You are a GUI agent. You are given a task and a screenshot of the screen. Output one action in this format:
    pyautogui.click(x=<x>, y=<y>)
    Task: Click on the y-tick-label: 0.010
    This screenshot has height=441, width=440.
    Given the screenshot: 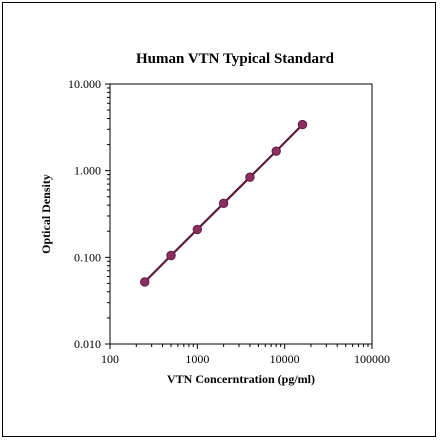 What is the action you would take?
    pyautogui.click(x=87, y=344)
    